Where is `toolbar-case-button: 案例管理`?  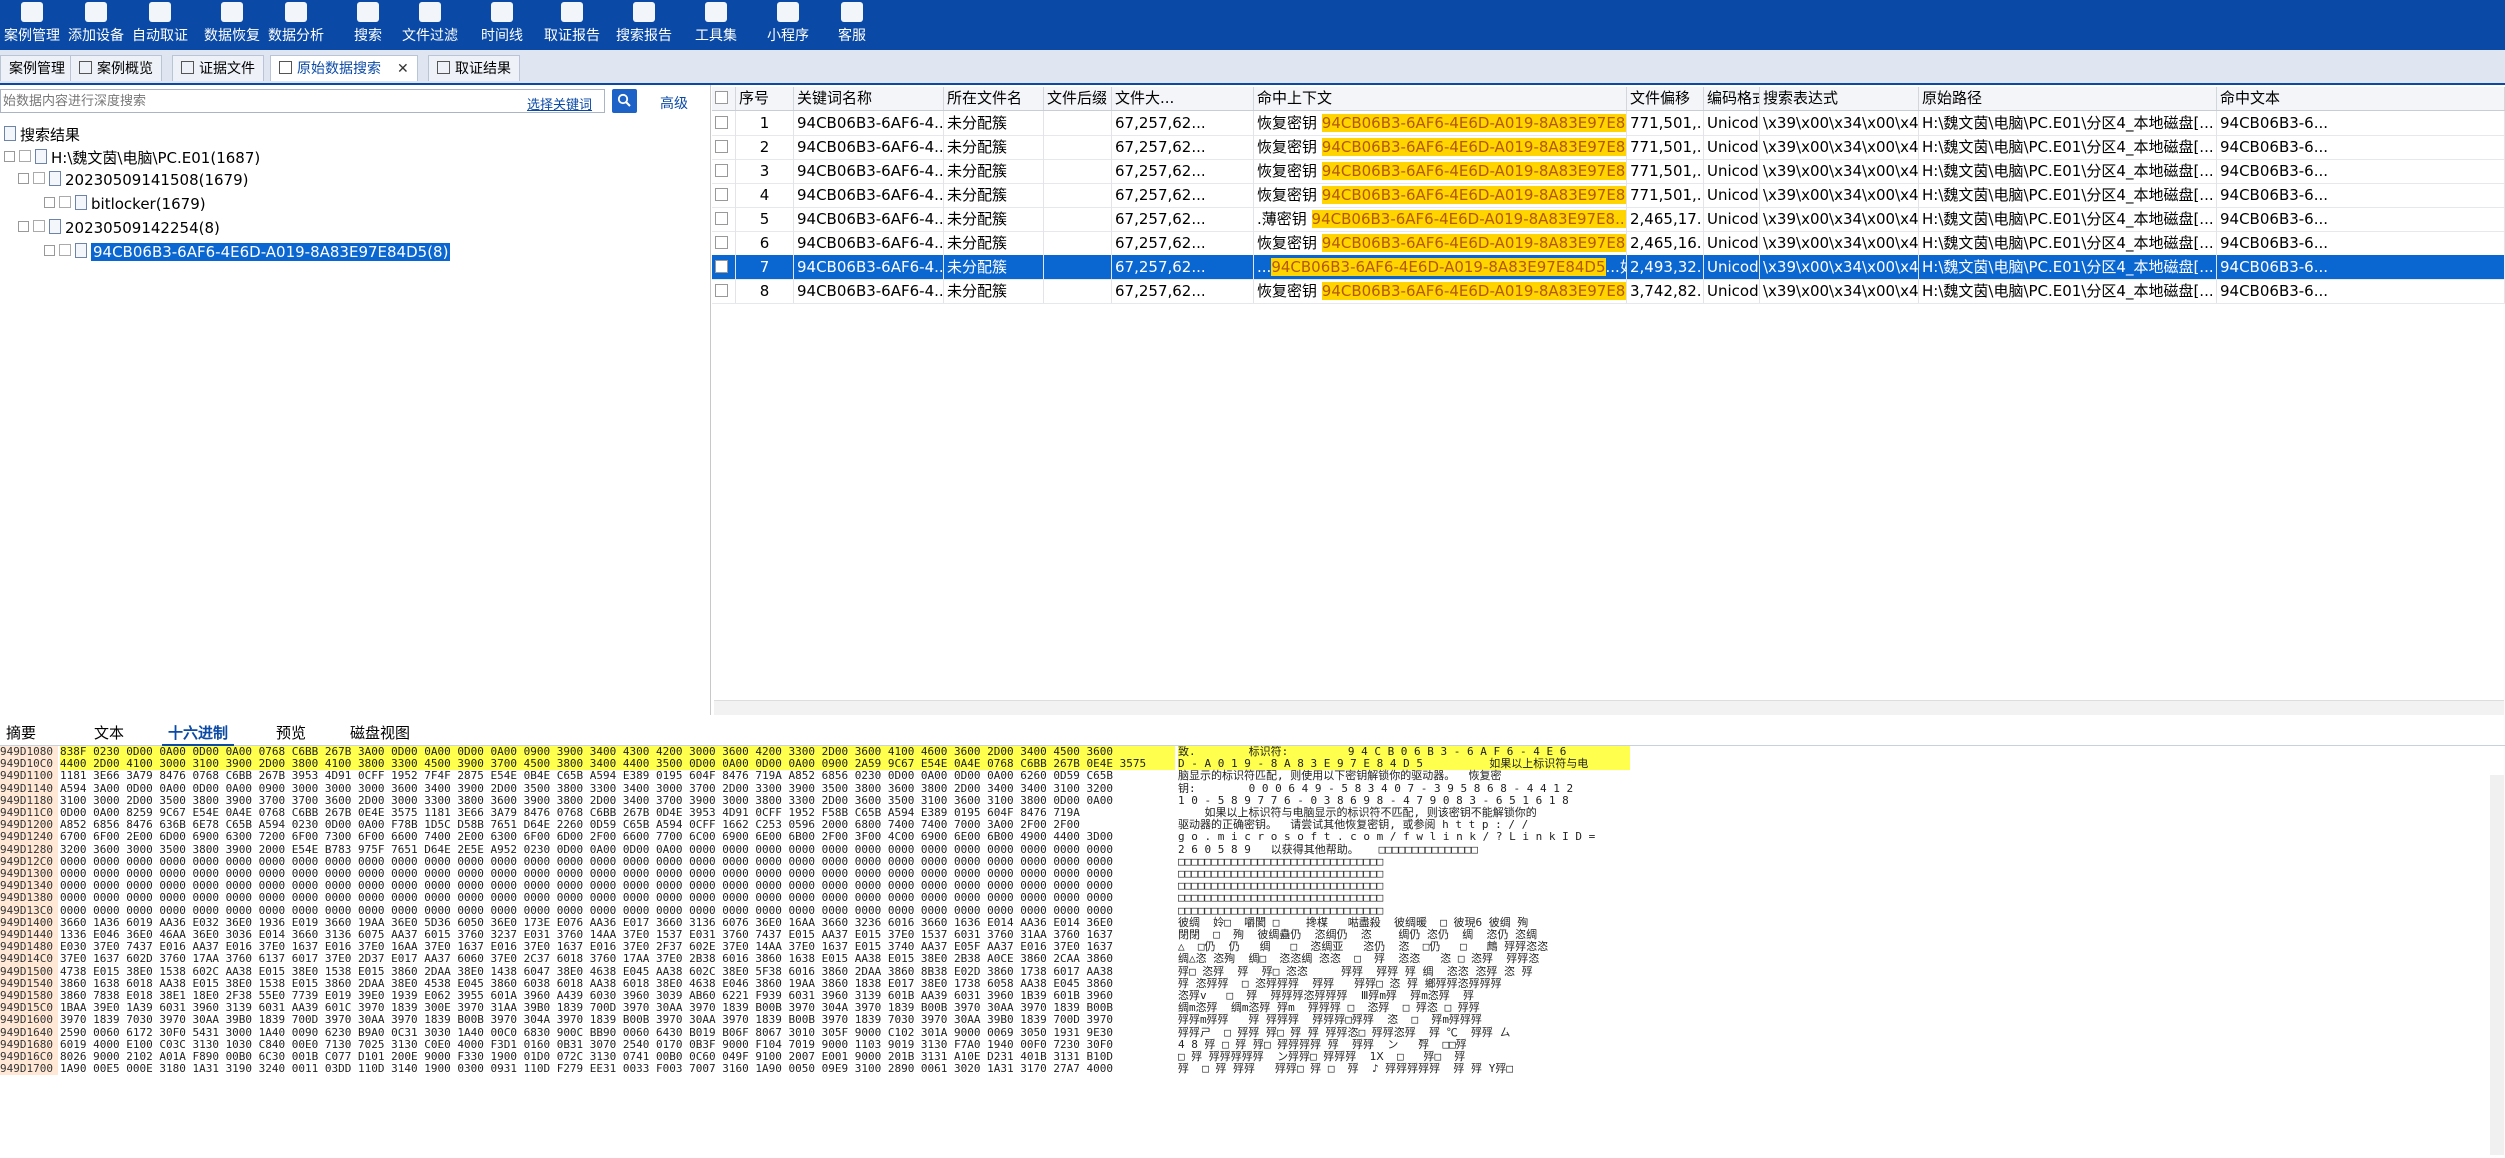 toolbar-case-button: 案例管理 is located at coordinates (32, 25).